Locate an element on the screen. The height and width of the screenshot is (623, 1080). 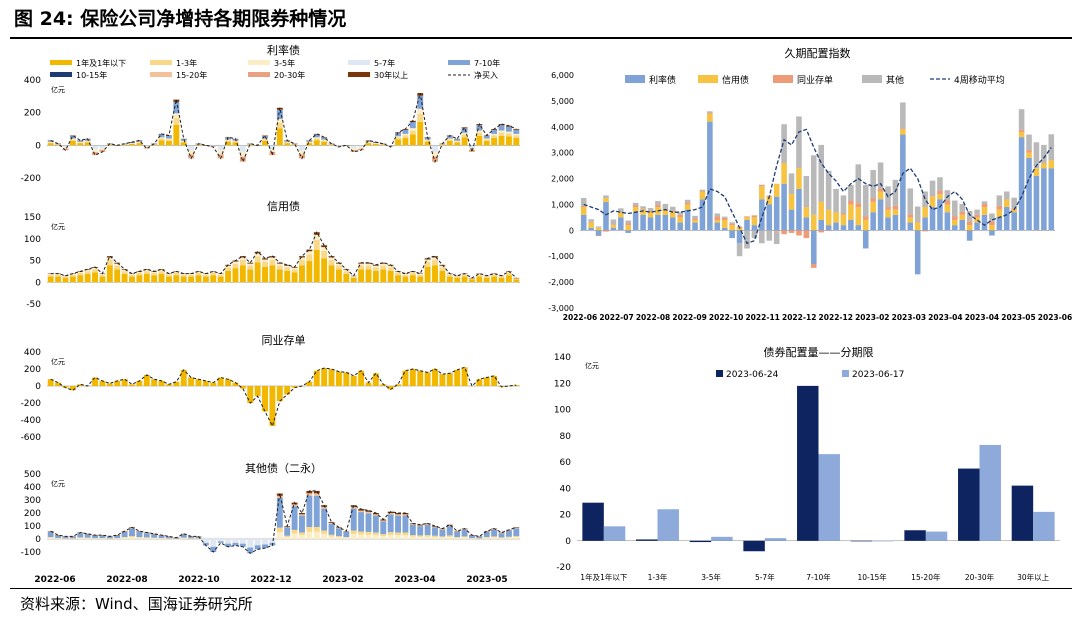
other-title: 其他债（二永） is located at coordinates (283, 468).